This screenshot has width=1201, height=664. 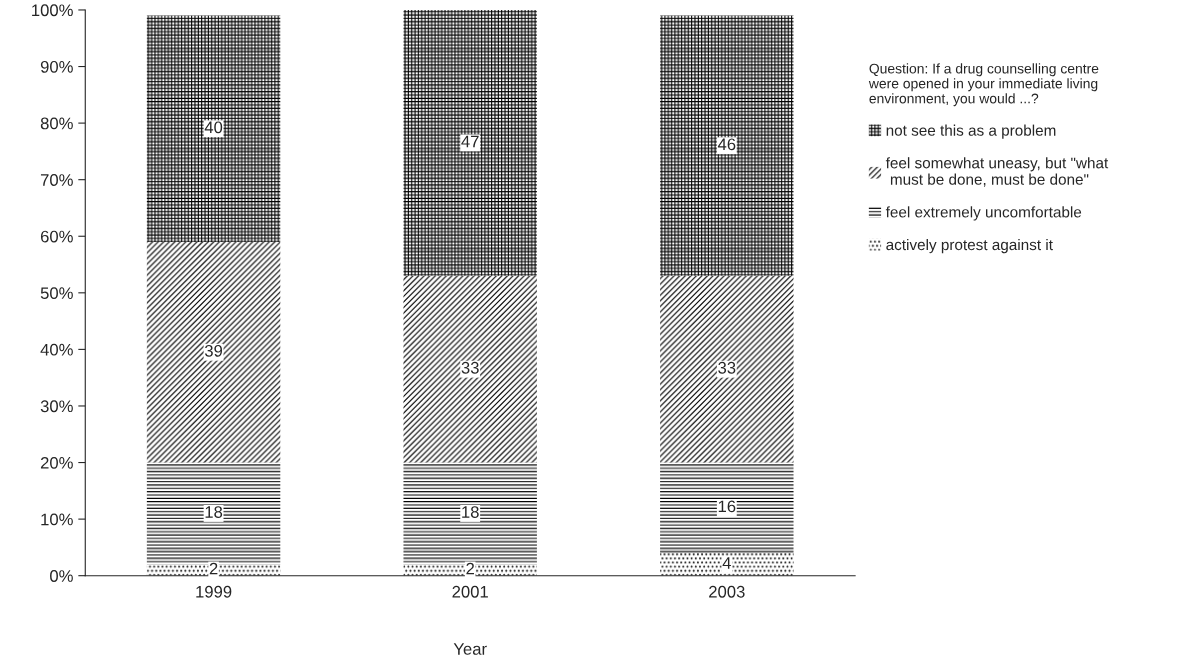 I want to click on y-tick-label: 100%, so click(x=52, y=10).